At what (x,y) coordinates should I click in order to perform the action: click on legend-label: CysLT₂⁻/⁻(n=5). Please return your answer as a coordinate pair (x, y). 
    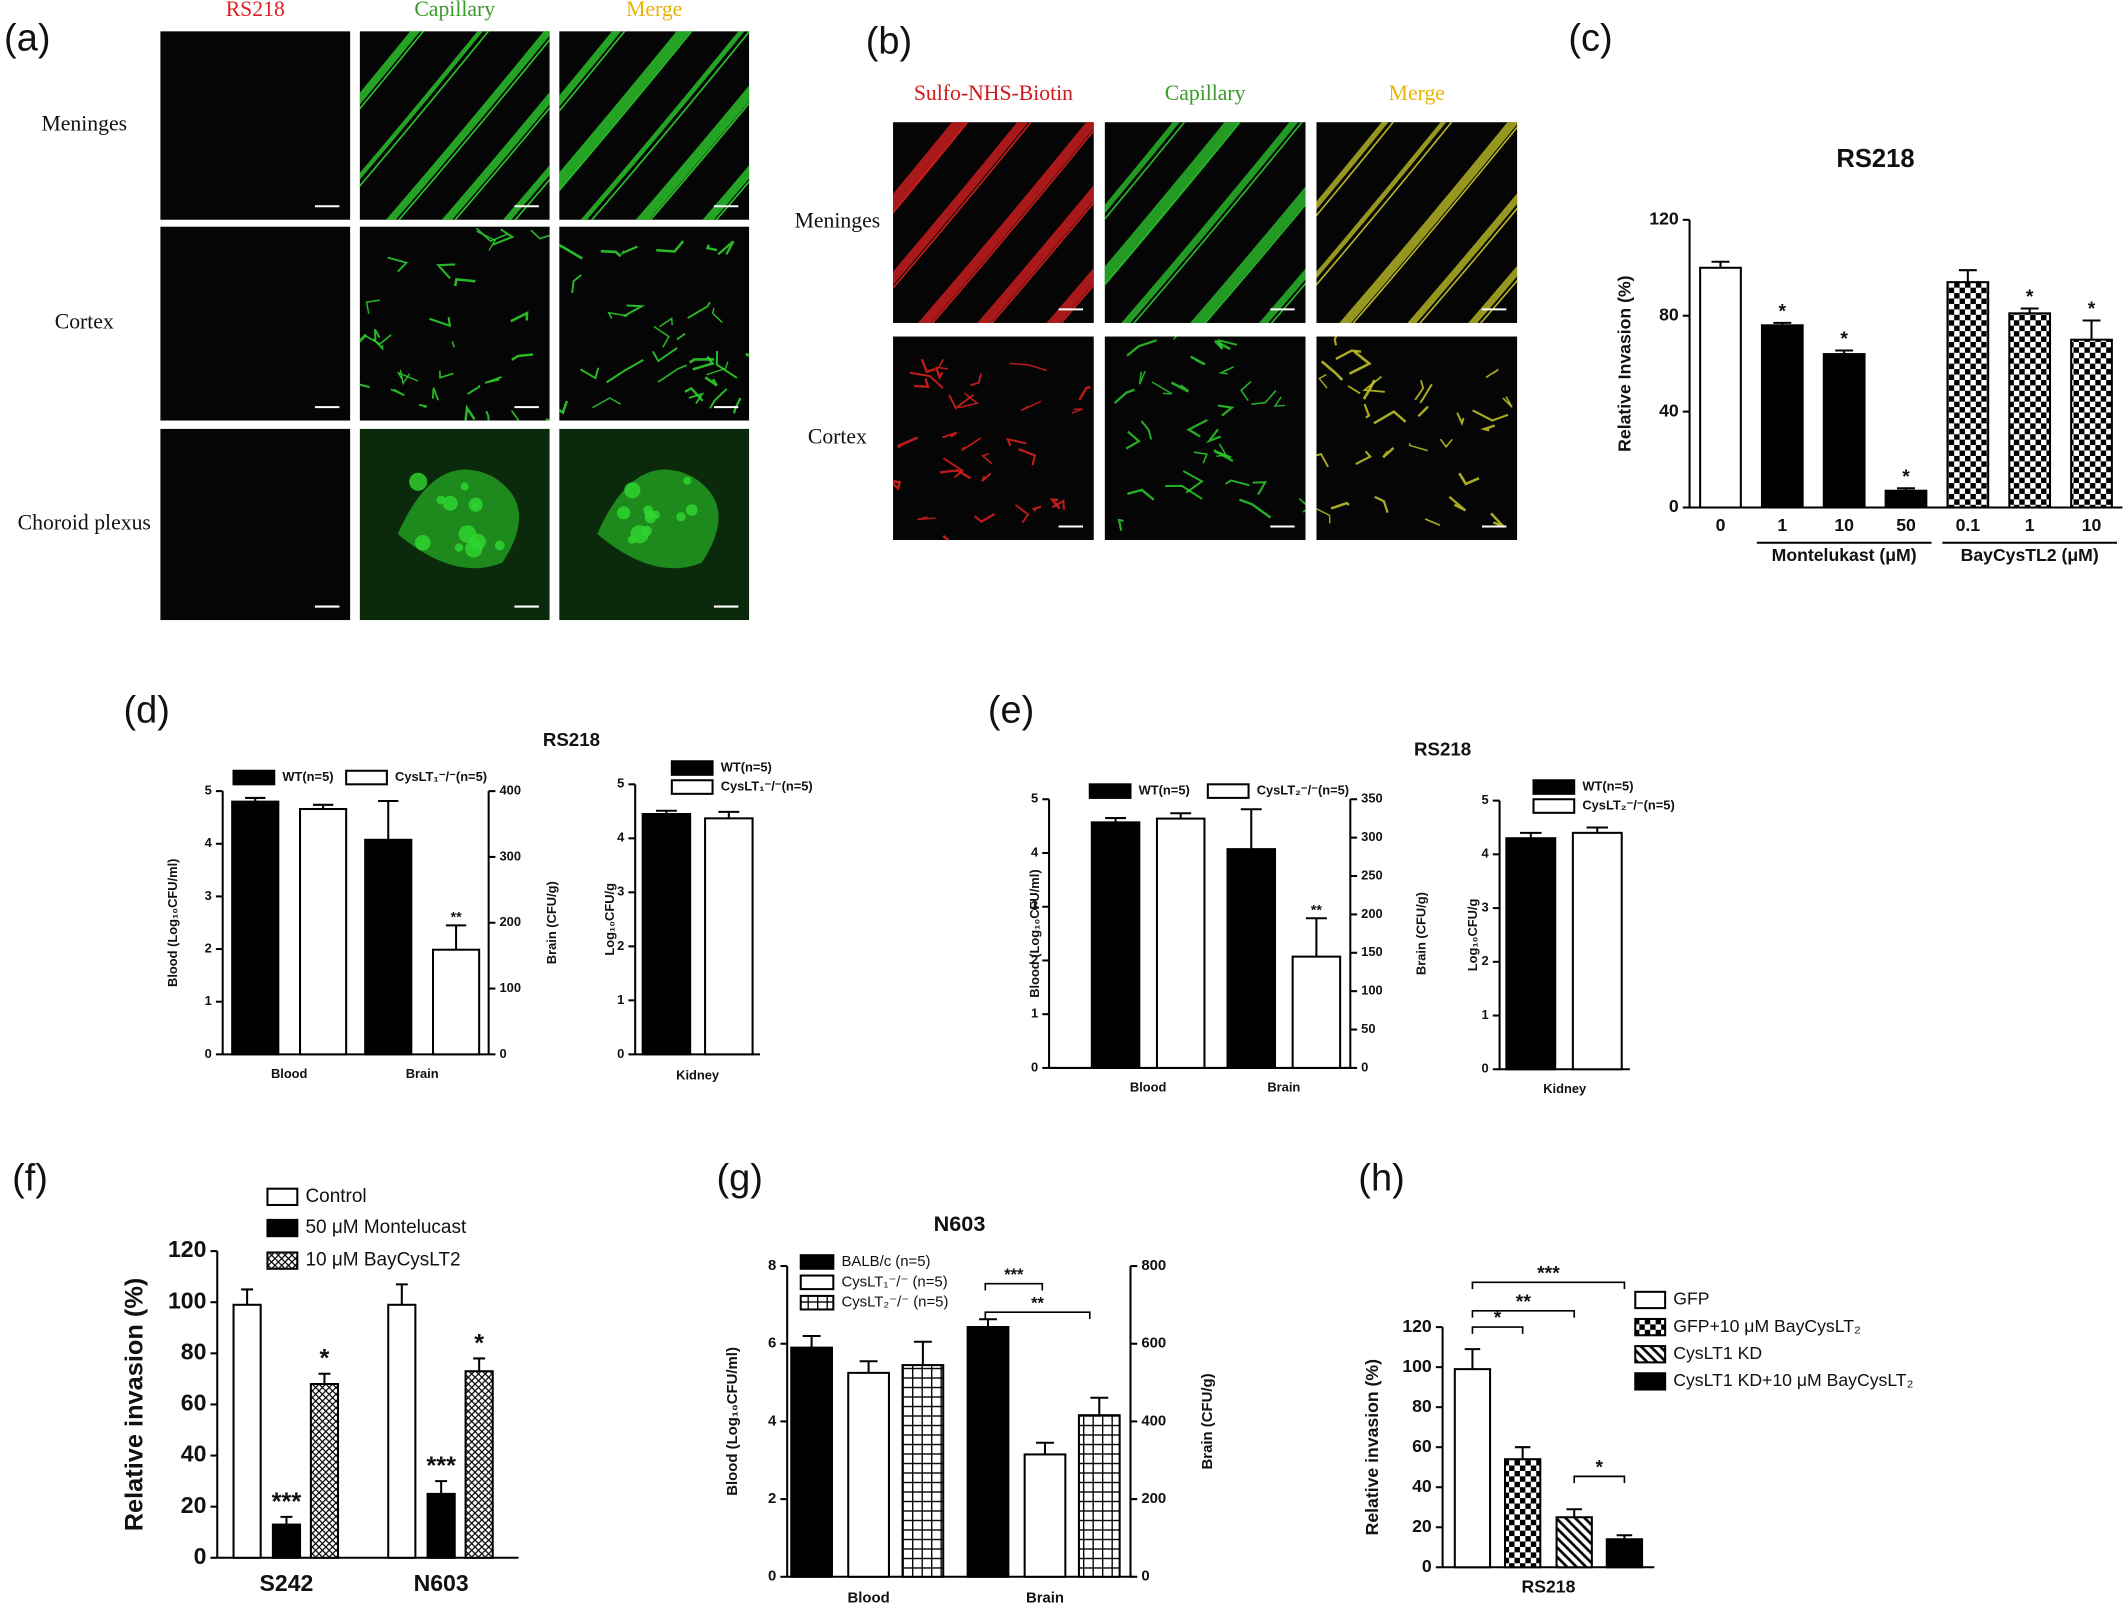
    Looking at the image, I should click on (1303, 790).